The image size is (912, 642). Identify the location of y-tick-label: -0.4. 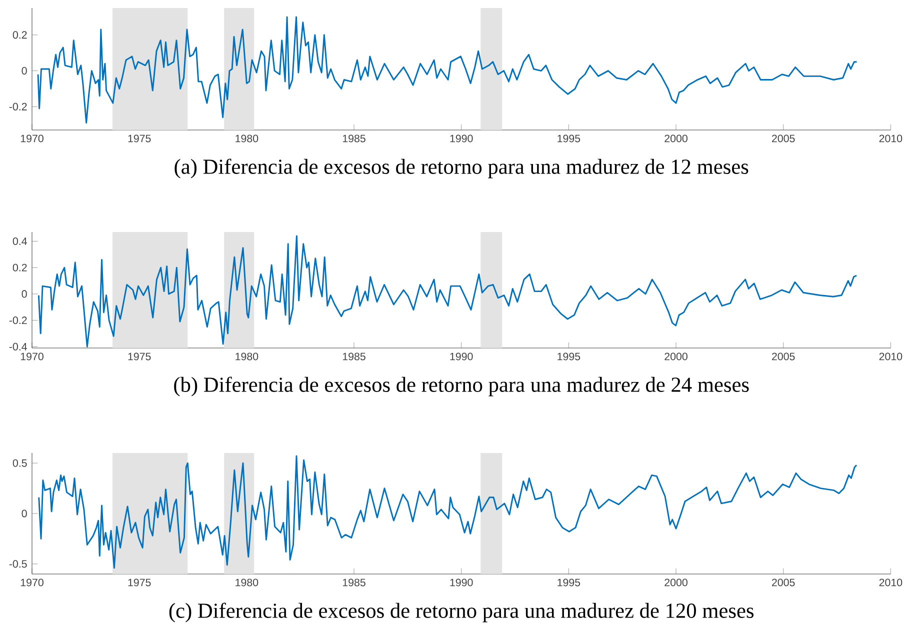
(18, 346).